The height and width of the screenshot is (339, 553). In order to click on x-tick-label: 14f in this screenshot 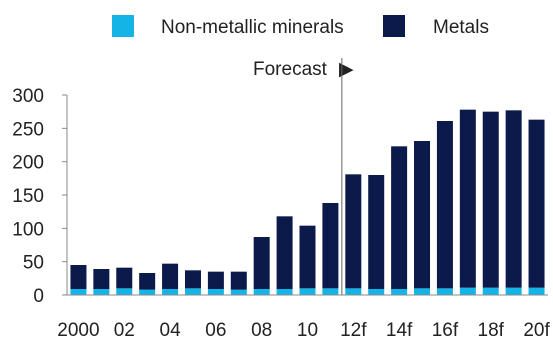, I will do `click(399, 329)`.